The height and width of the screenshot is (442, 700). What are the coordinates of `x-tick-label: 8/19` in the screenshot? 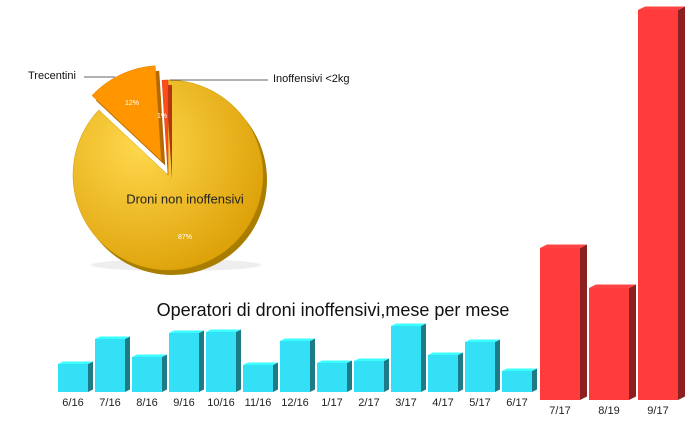 It's located at (608, 411).